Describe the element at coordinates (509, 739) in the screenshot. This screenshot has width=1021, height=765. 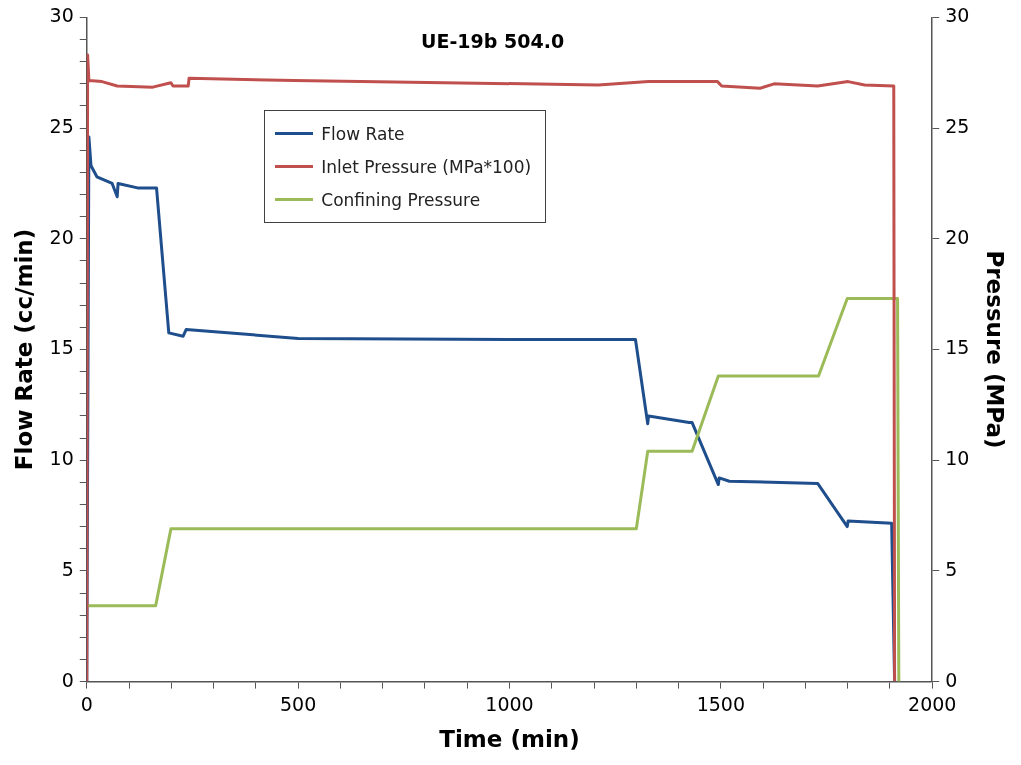
I see `x-axis-title: Time (min)` at that location.